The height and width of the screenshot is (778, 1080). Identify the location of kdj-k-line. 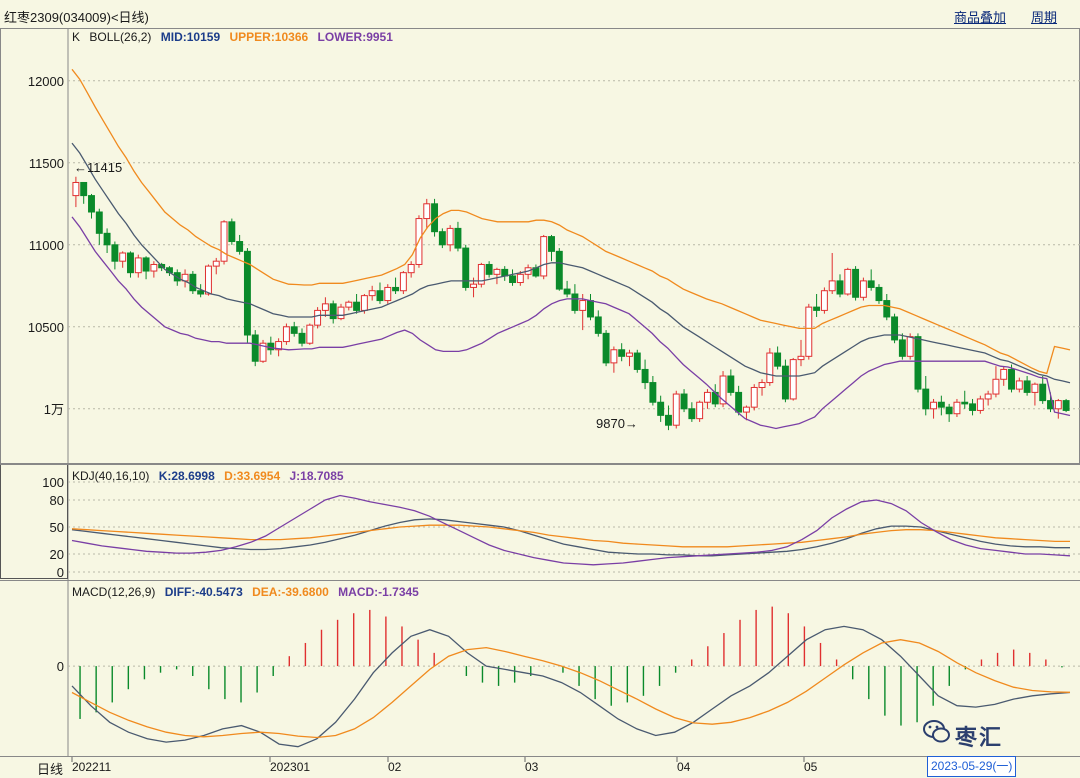
(570, 537).